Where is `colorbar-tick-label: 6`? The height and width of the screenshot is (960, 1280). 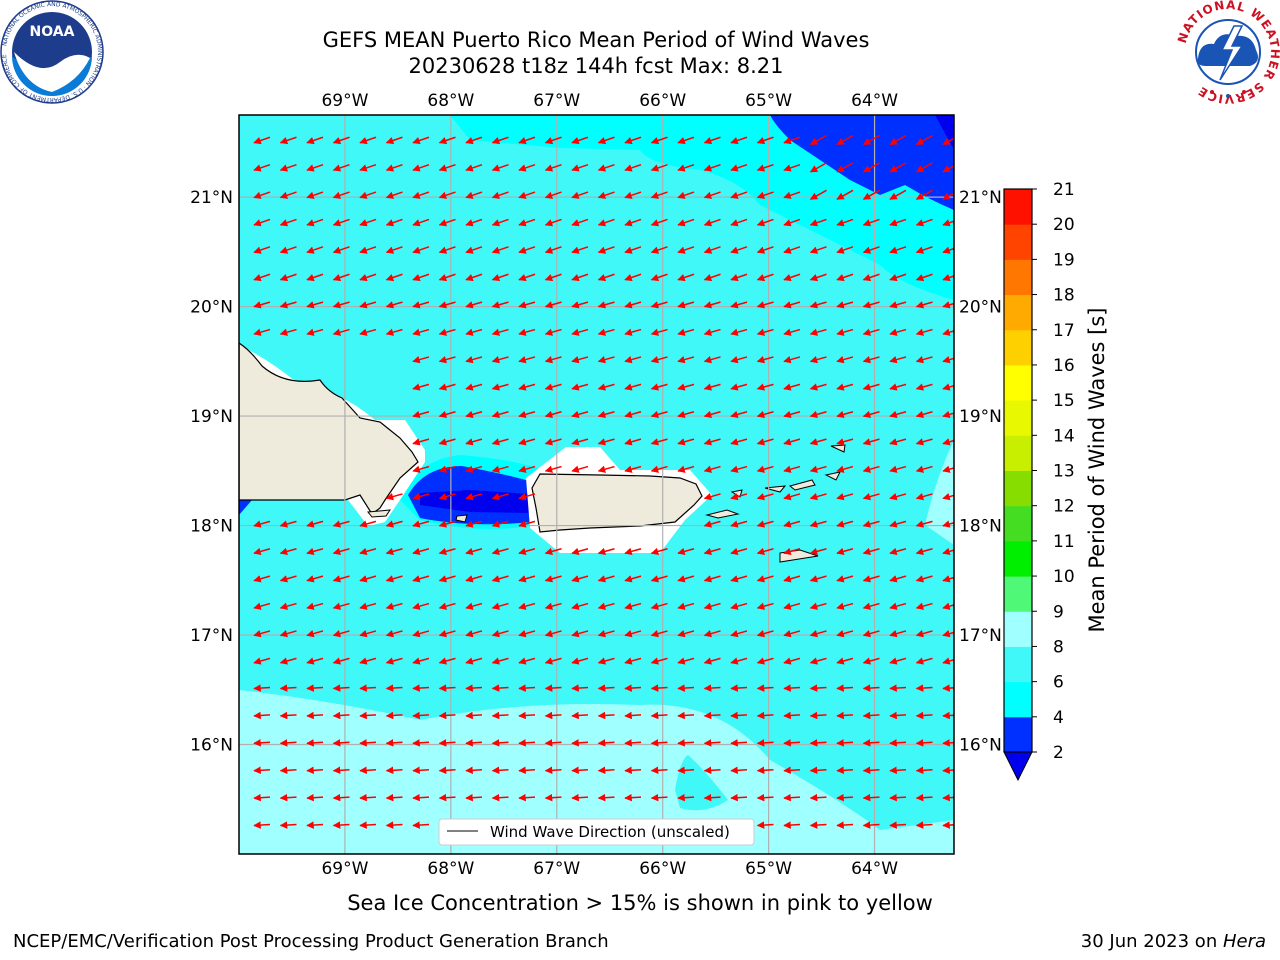 colorbar-tick-label: 6 is located at coordinates (1058, 683).